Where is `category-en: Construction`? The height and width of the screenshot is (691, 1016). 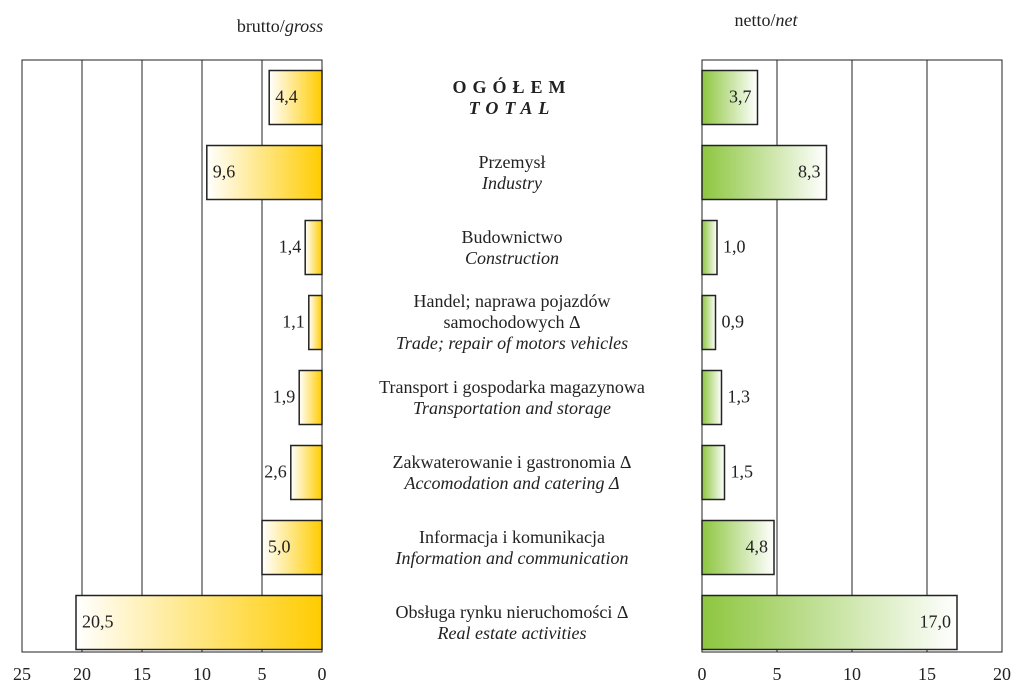 category-en: Construction is located at coordinates (511, 257).